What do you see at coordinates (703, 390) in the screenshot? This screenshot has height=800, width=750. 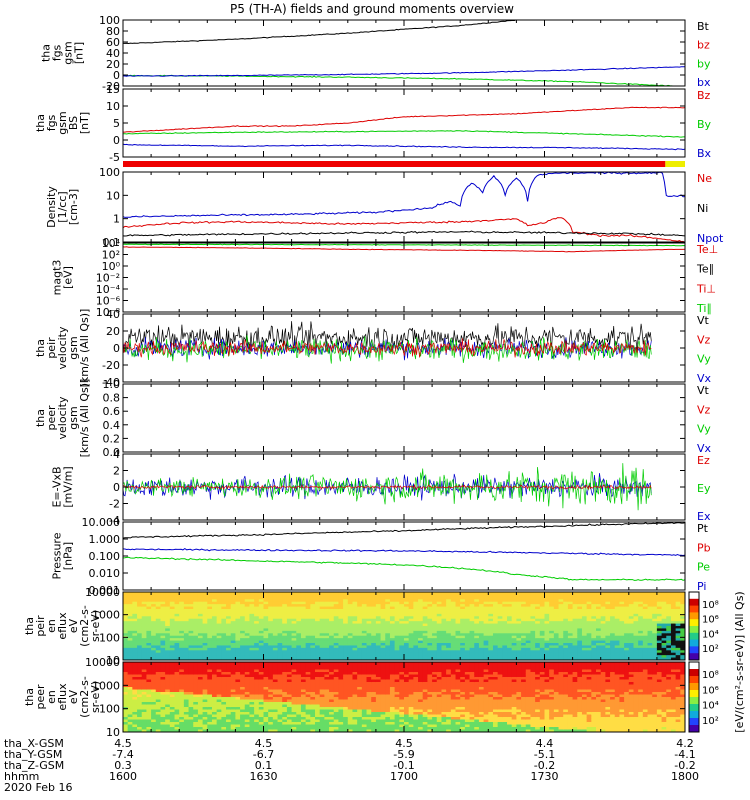 I see `legend-item-Vt: Vt` at bounding box center [703, 390].